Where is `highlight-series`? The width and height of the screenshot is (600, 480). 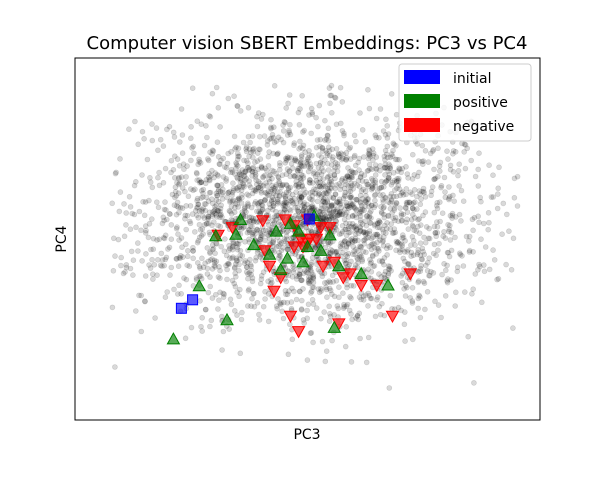
highlight-series is located at coordinates (292, 276).